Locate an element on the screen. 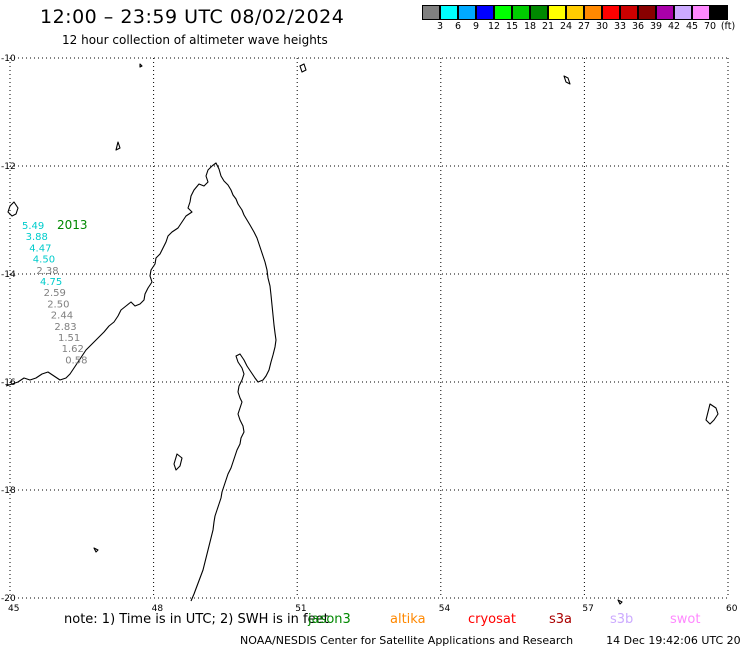 The image size is (740, 650). lat-tick-label: -14 is located at coordinates (8, 275).